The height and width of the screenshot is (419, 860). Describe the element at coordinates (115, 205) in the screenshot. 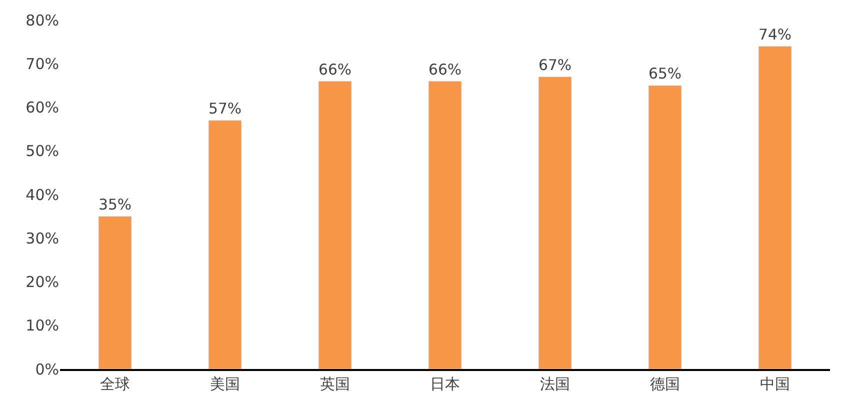

I see `data-label: 35%` at that location.